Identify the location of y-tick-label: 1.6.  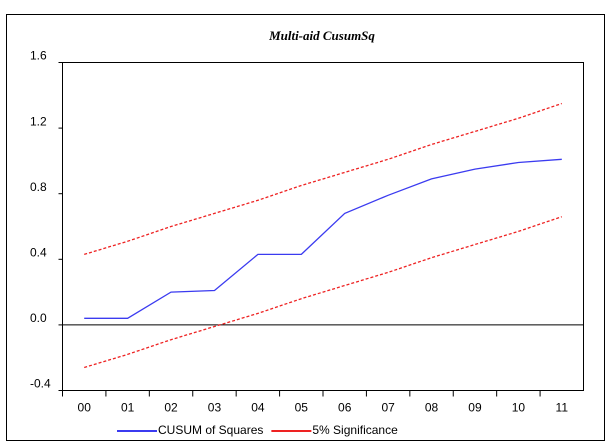
(38, 56).